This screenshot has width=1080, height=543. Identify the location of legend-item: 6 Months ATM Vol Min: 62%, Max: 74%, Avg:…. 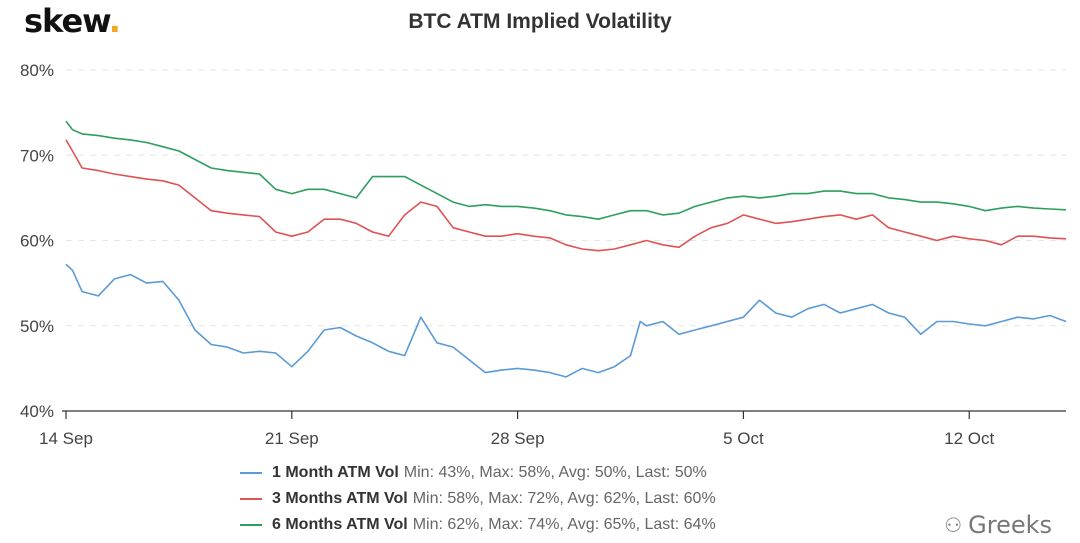
(478, 525).